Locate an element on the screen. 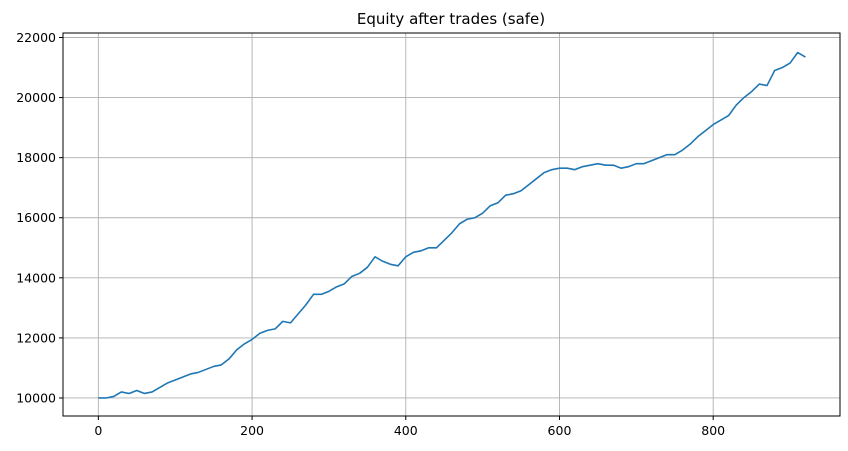 Image resolution: width=848 pixels, height=451 pixels. x-tick-label: 0 is located at coordinates (98, 430).